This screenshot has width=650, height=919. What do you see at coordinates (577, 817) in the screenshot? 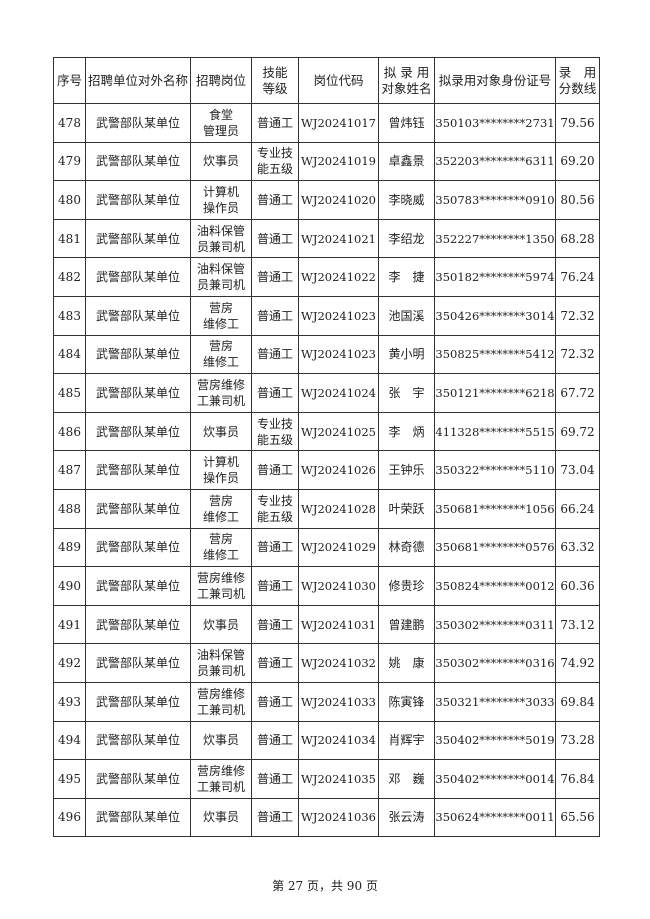
I see `cell-score: 65.56` at bounding box center [577, 817].